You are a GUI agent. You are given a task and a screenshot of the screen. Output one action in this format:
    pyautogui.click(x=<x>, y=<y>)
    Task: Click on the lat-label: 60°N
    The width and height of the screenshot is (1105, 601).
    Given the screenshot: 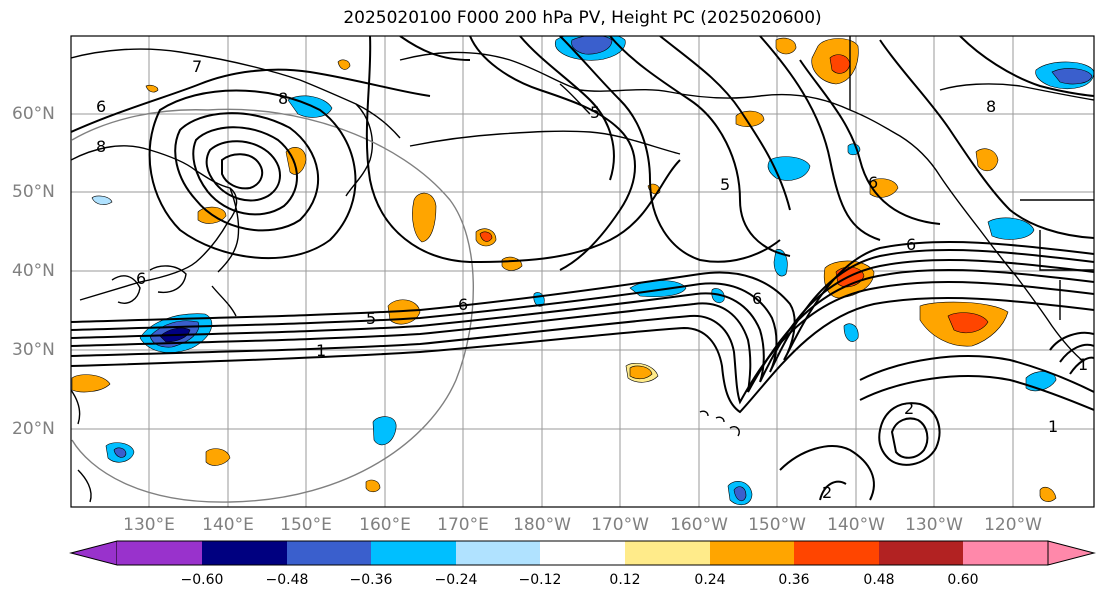 What is the action you would take?
    pyautogui.click(x=33, y=114)
    